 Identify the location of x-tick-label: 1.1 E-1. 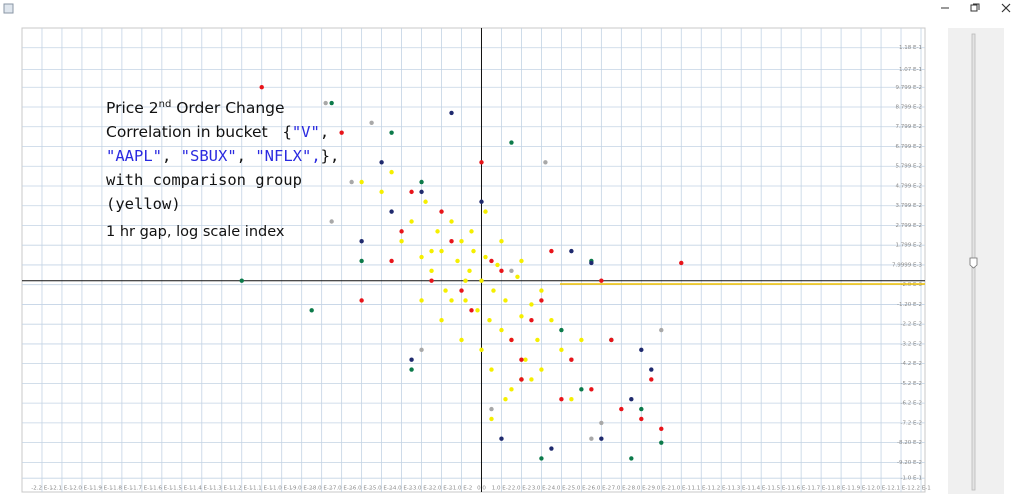
(701, 489).